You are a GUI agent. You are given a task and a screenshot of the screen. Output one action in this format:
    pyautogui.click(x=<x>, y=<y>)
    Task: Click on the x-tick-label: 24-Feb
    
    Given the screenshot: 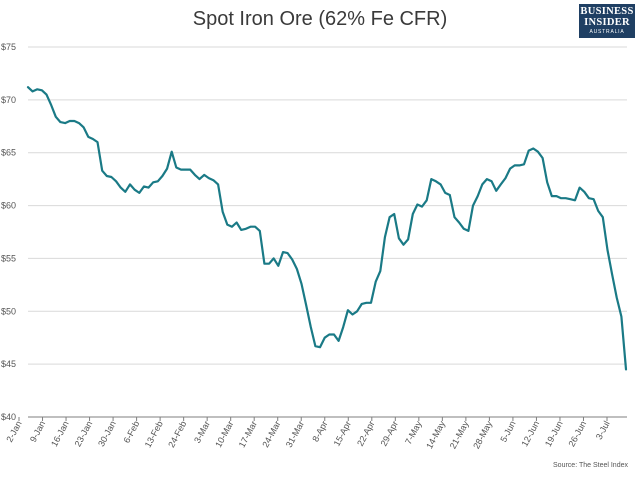 What is the action you would take?
    pyautogui.click(x=177, y=434)
    